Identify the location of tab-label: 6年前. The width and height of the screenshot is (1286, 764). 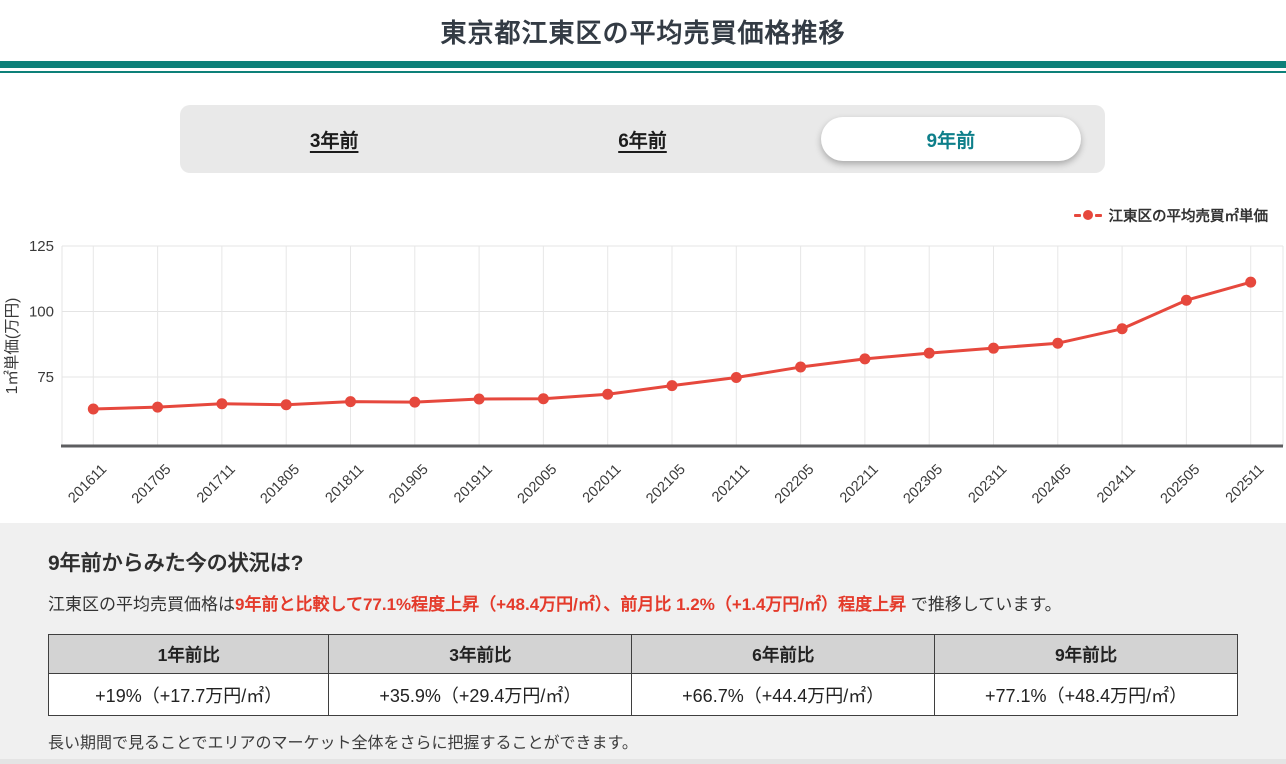
(642, 141).